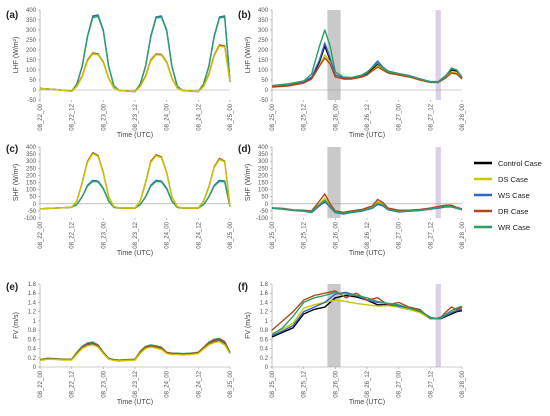 This screenshot has height=416, width=550. I want to click on legend-label: DR Case, so click(513, 211).